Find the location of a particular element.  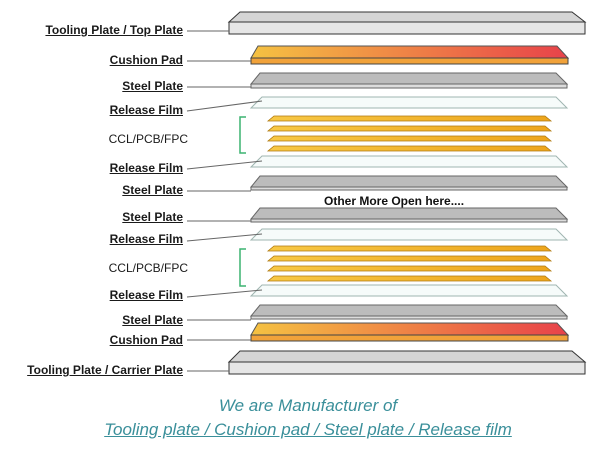

tooling-top-plate-face is located at coordinates (407, 17).